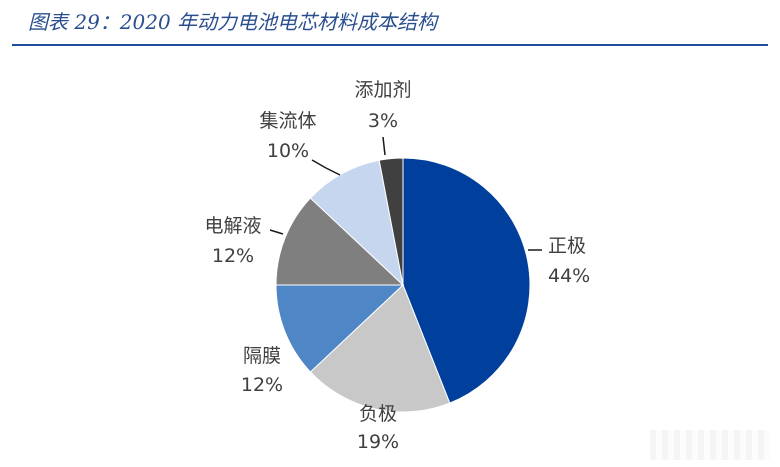  I want to click on title-divider, so click(390, 45).